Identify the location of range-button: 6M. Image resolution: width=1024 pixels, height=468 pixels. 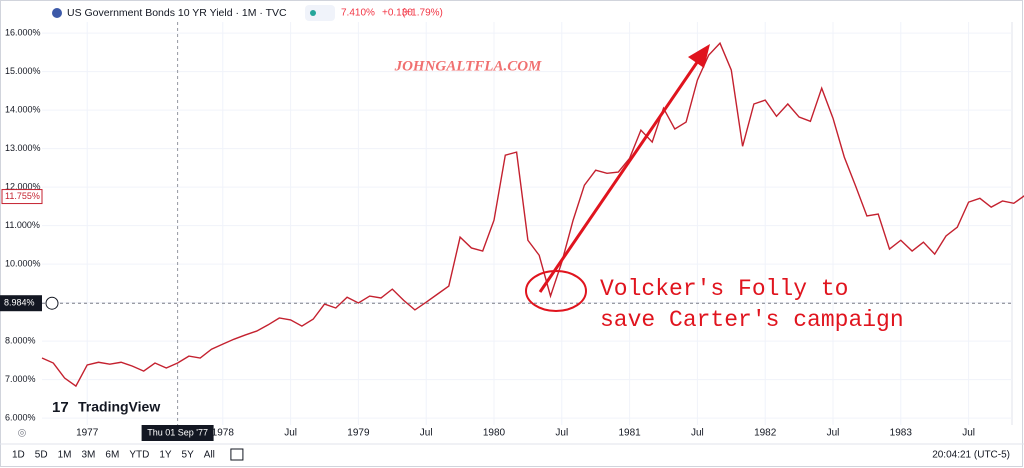
(112, 455).